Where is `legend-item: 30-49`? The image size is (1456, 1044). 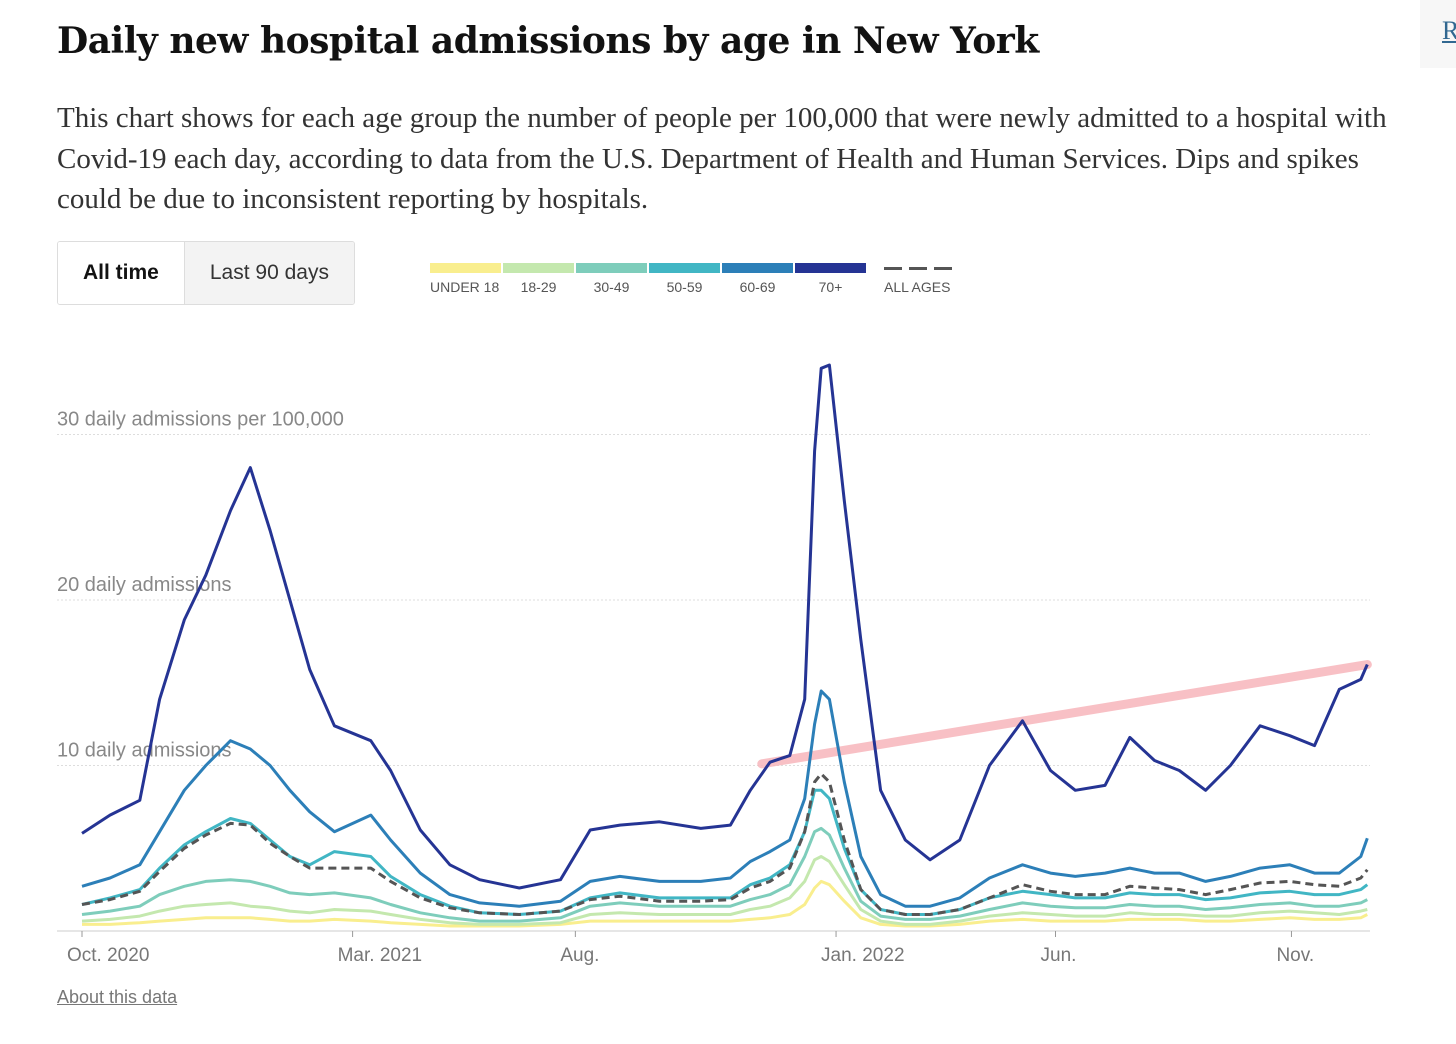
legend-item: 30-49 is located at coordinates (611, 279).